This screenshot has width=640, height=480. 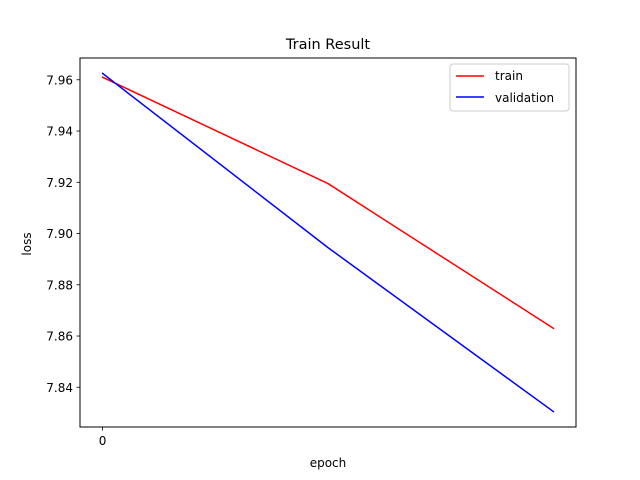 What do you see at coordinates (59, 132) in the screenshot?
I see `y-tick-label: 7.94` at bounding box center [59, 132].